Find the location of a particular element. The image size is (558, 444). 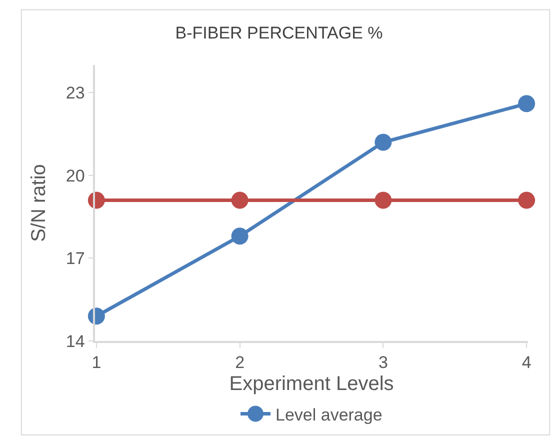

x-tick-label: 2 is located at coordinates (240, 362).